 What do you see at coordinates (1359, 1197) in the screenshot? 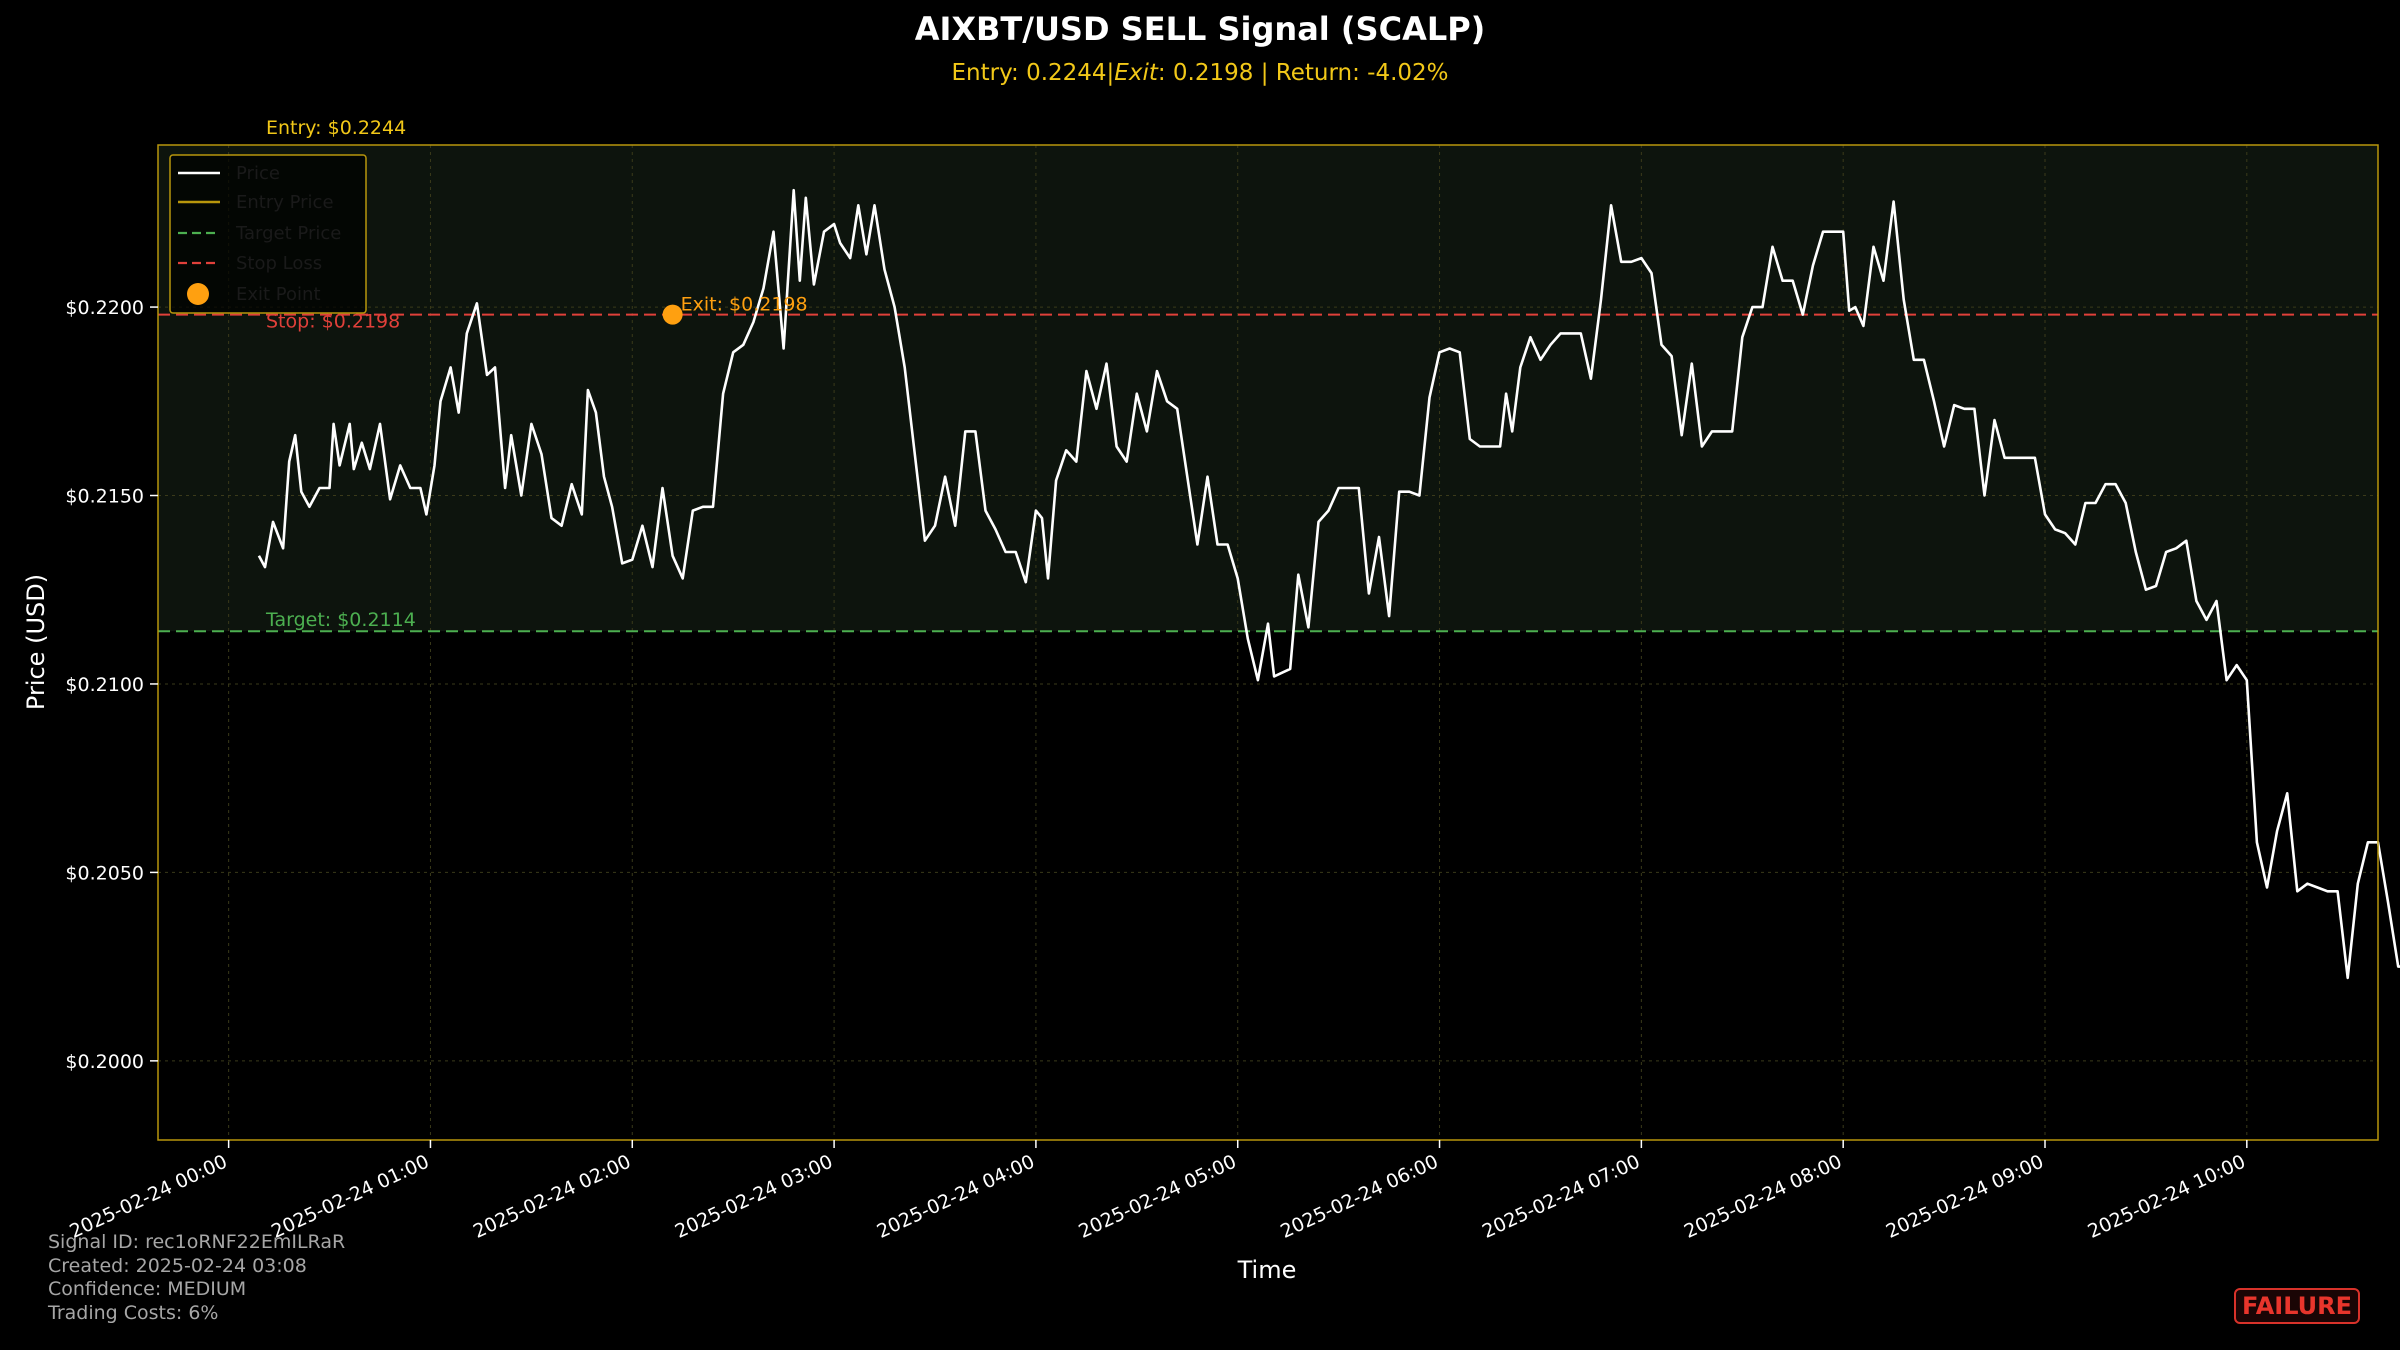
I see `x-tick-label: 2025-02-24 06:00` at bounding box center [1359, 1197].